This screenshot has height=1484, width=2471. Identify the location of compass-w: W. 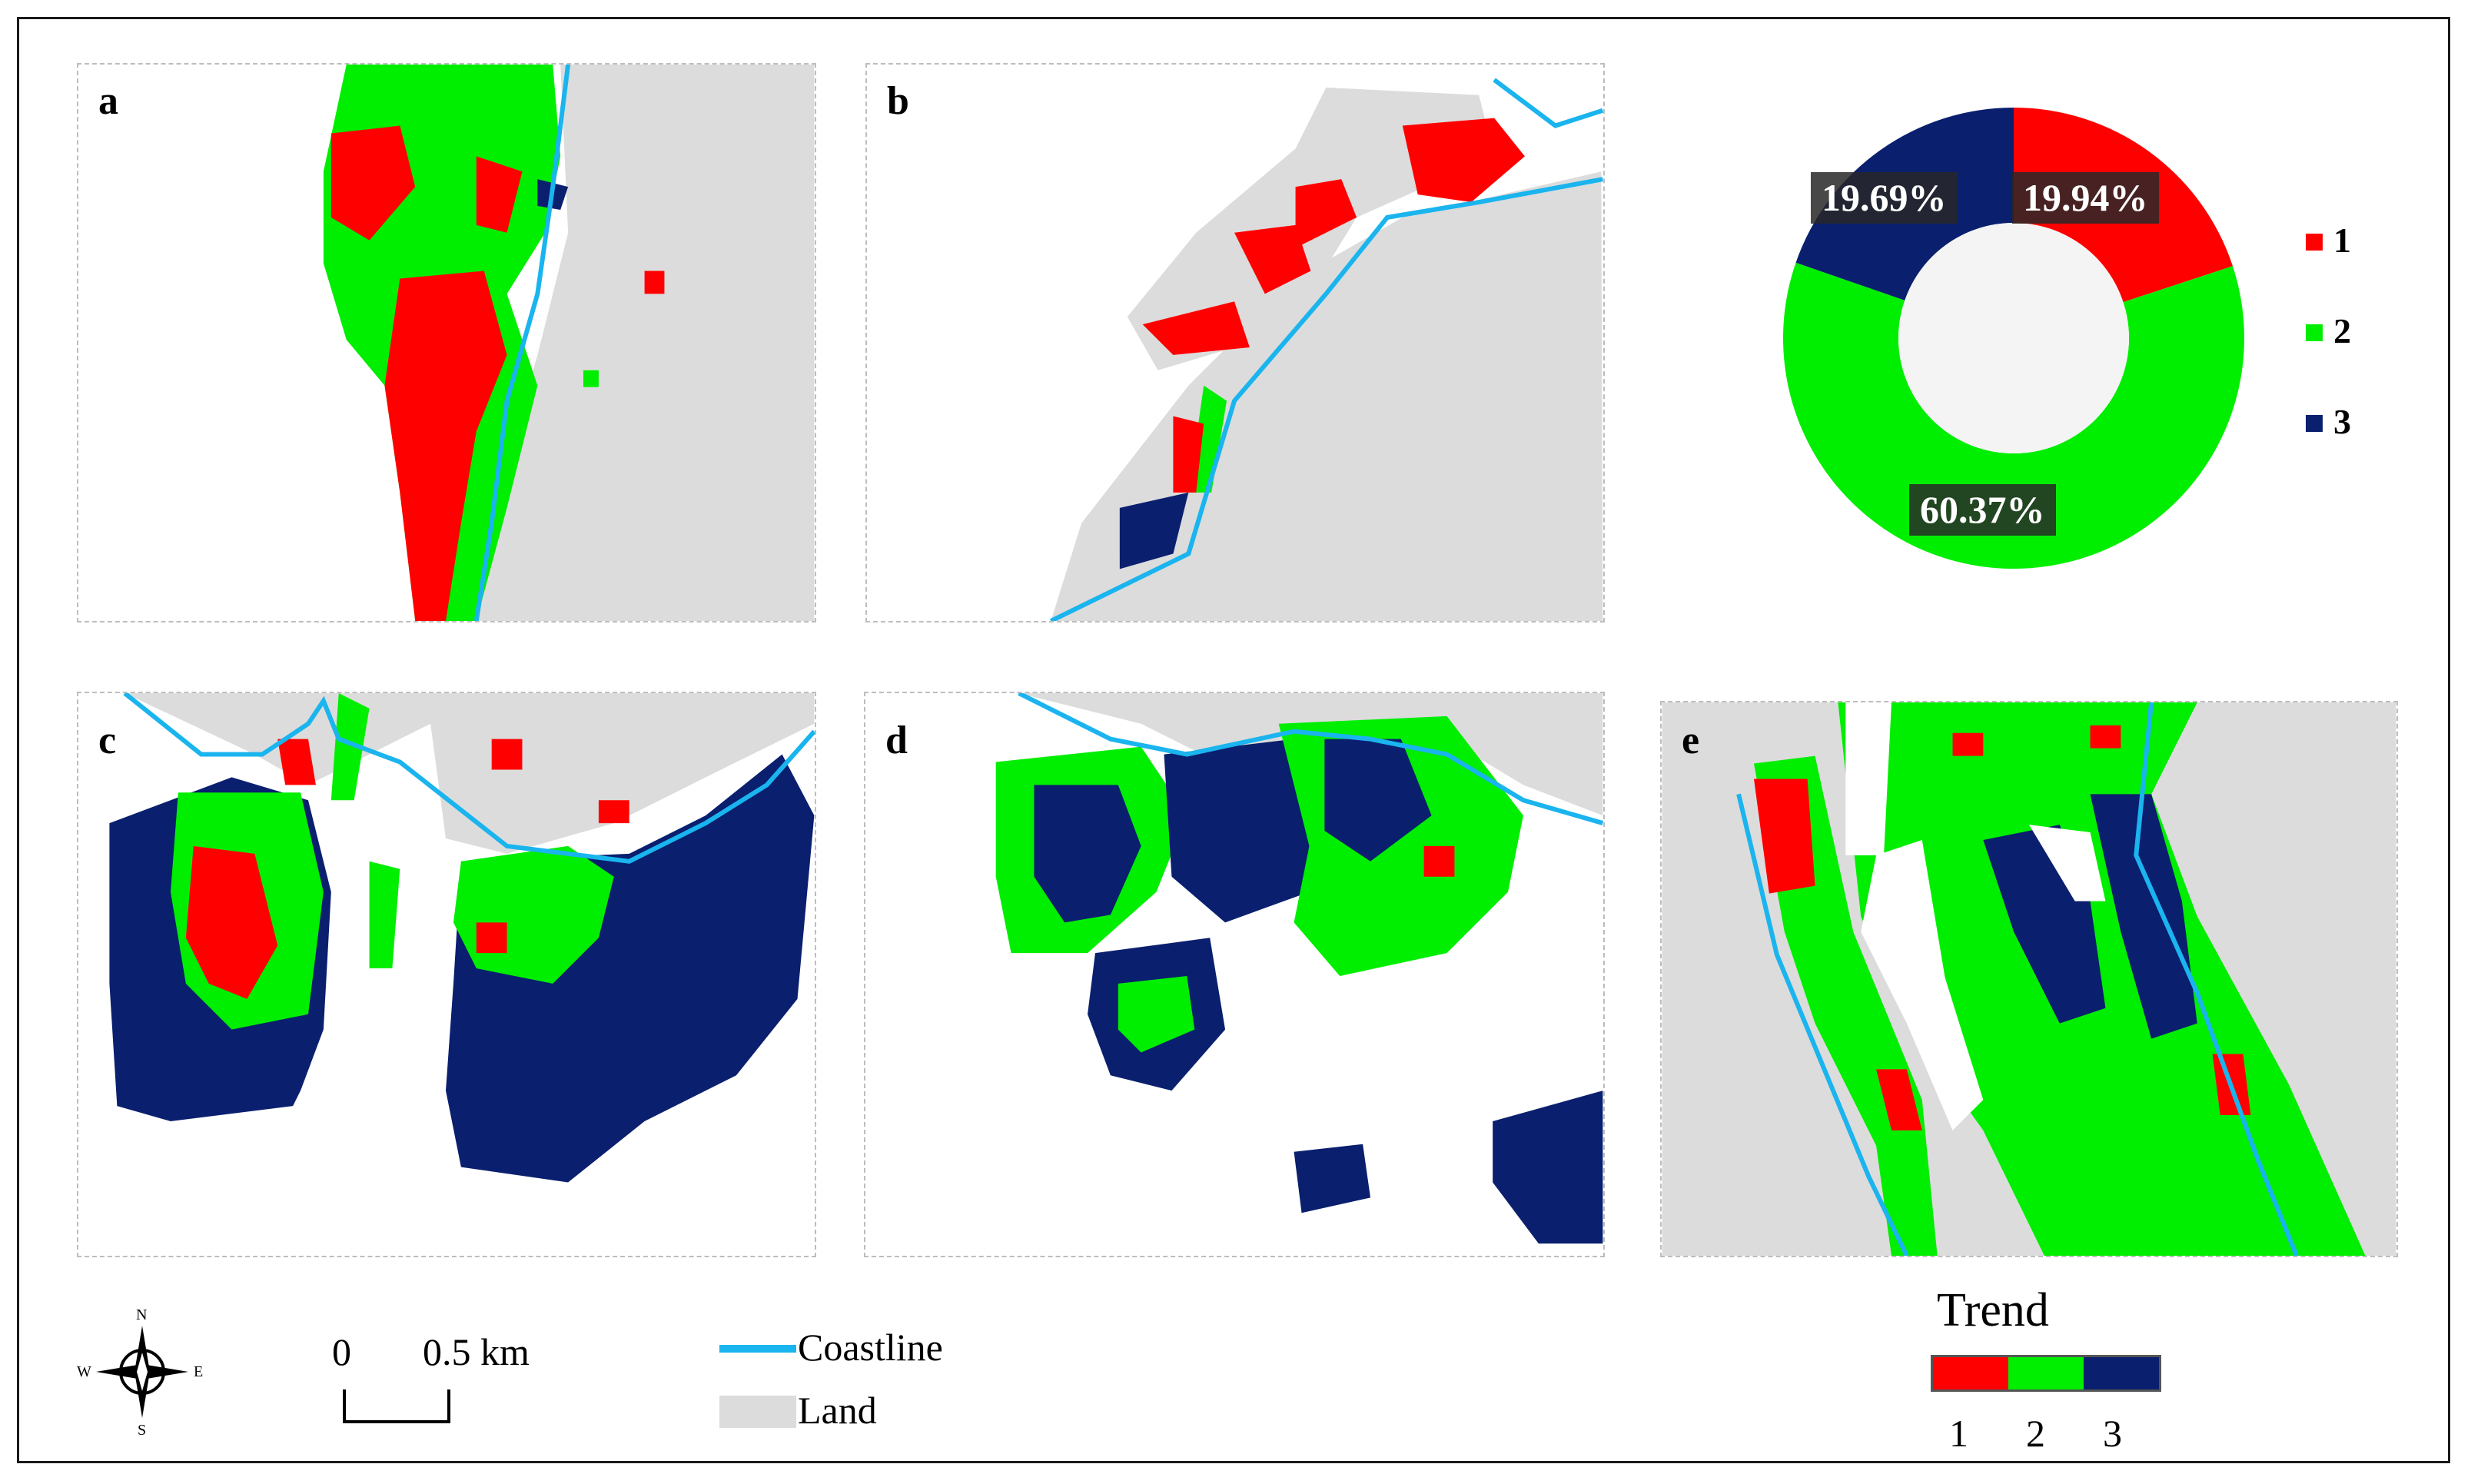
(84, 1371).